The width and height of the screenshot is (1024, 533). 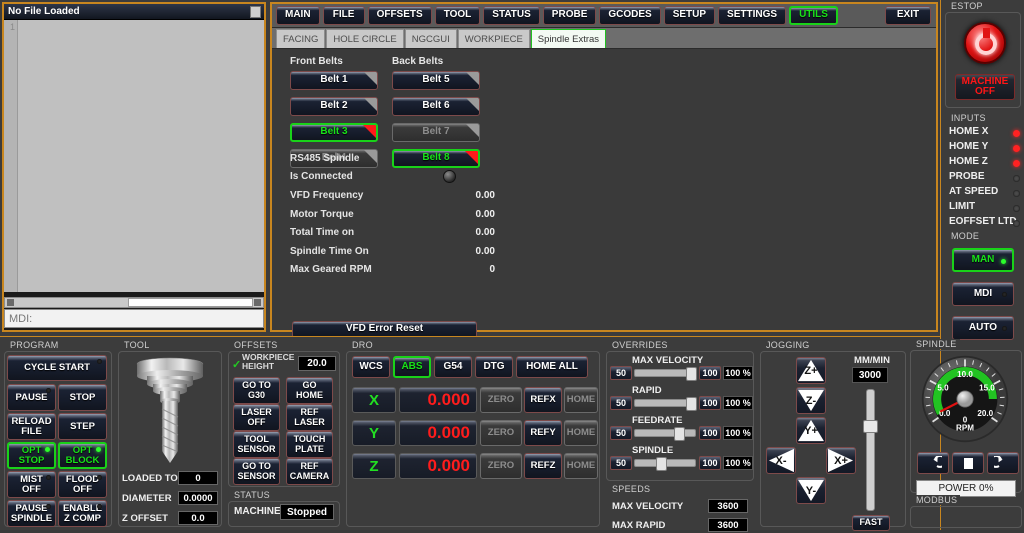 What do you see at coordinates (568, 38) in the screenshot?
I see `subtab-spindle-extras: Spindle Extras` at bounding box center [568, 38].